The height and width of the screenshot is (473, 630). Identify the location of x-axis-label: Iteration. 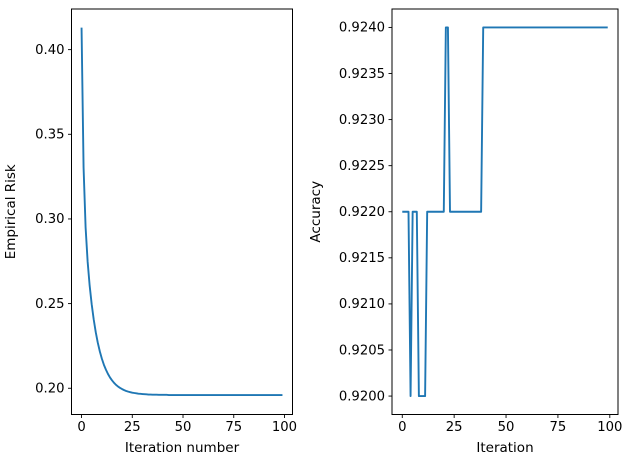
(504, 448).